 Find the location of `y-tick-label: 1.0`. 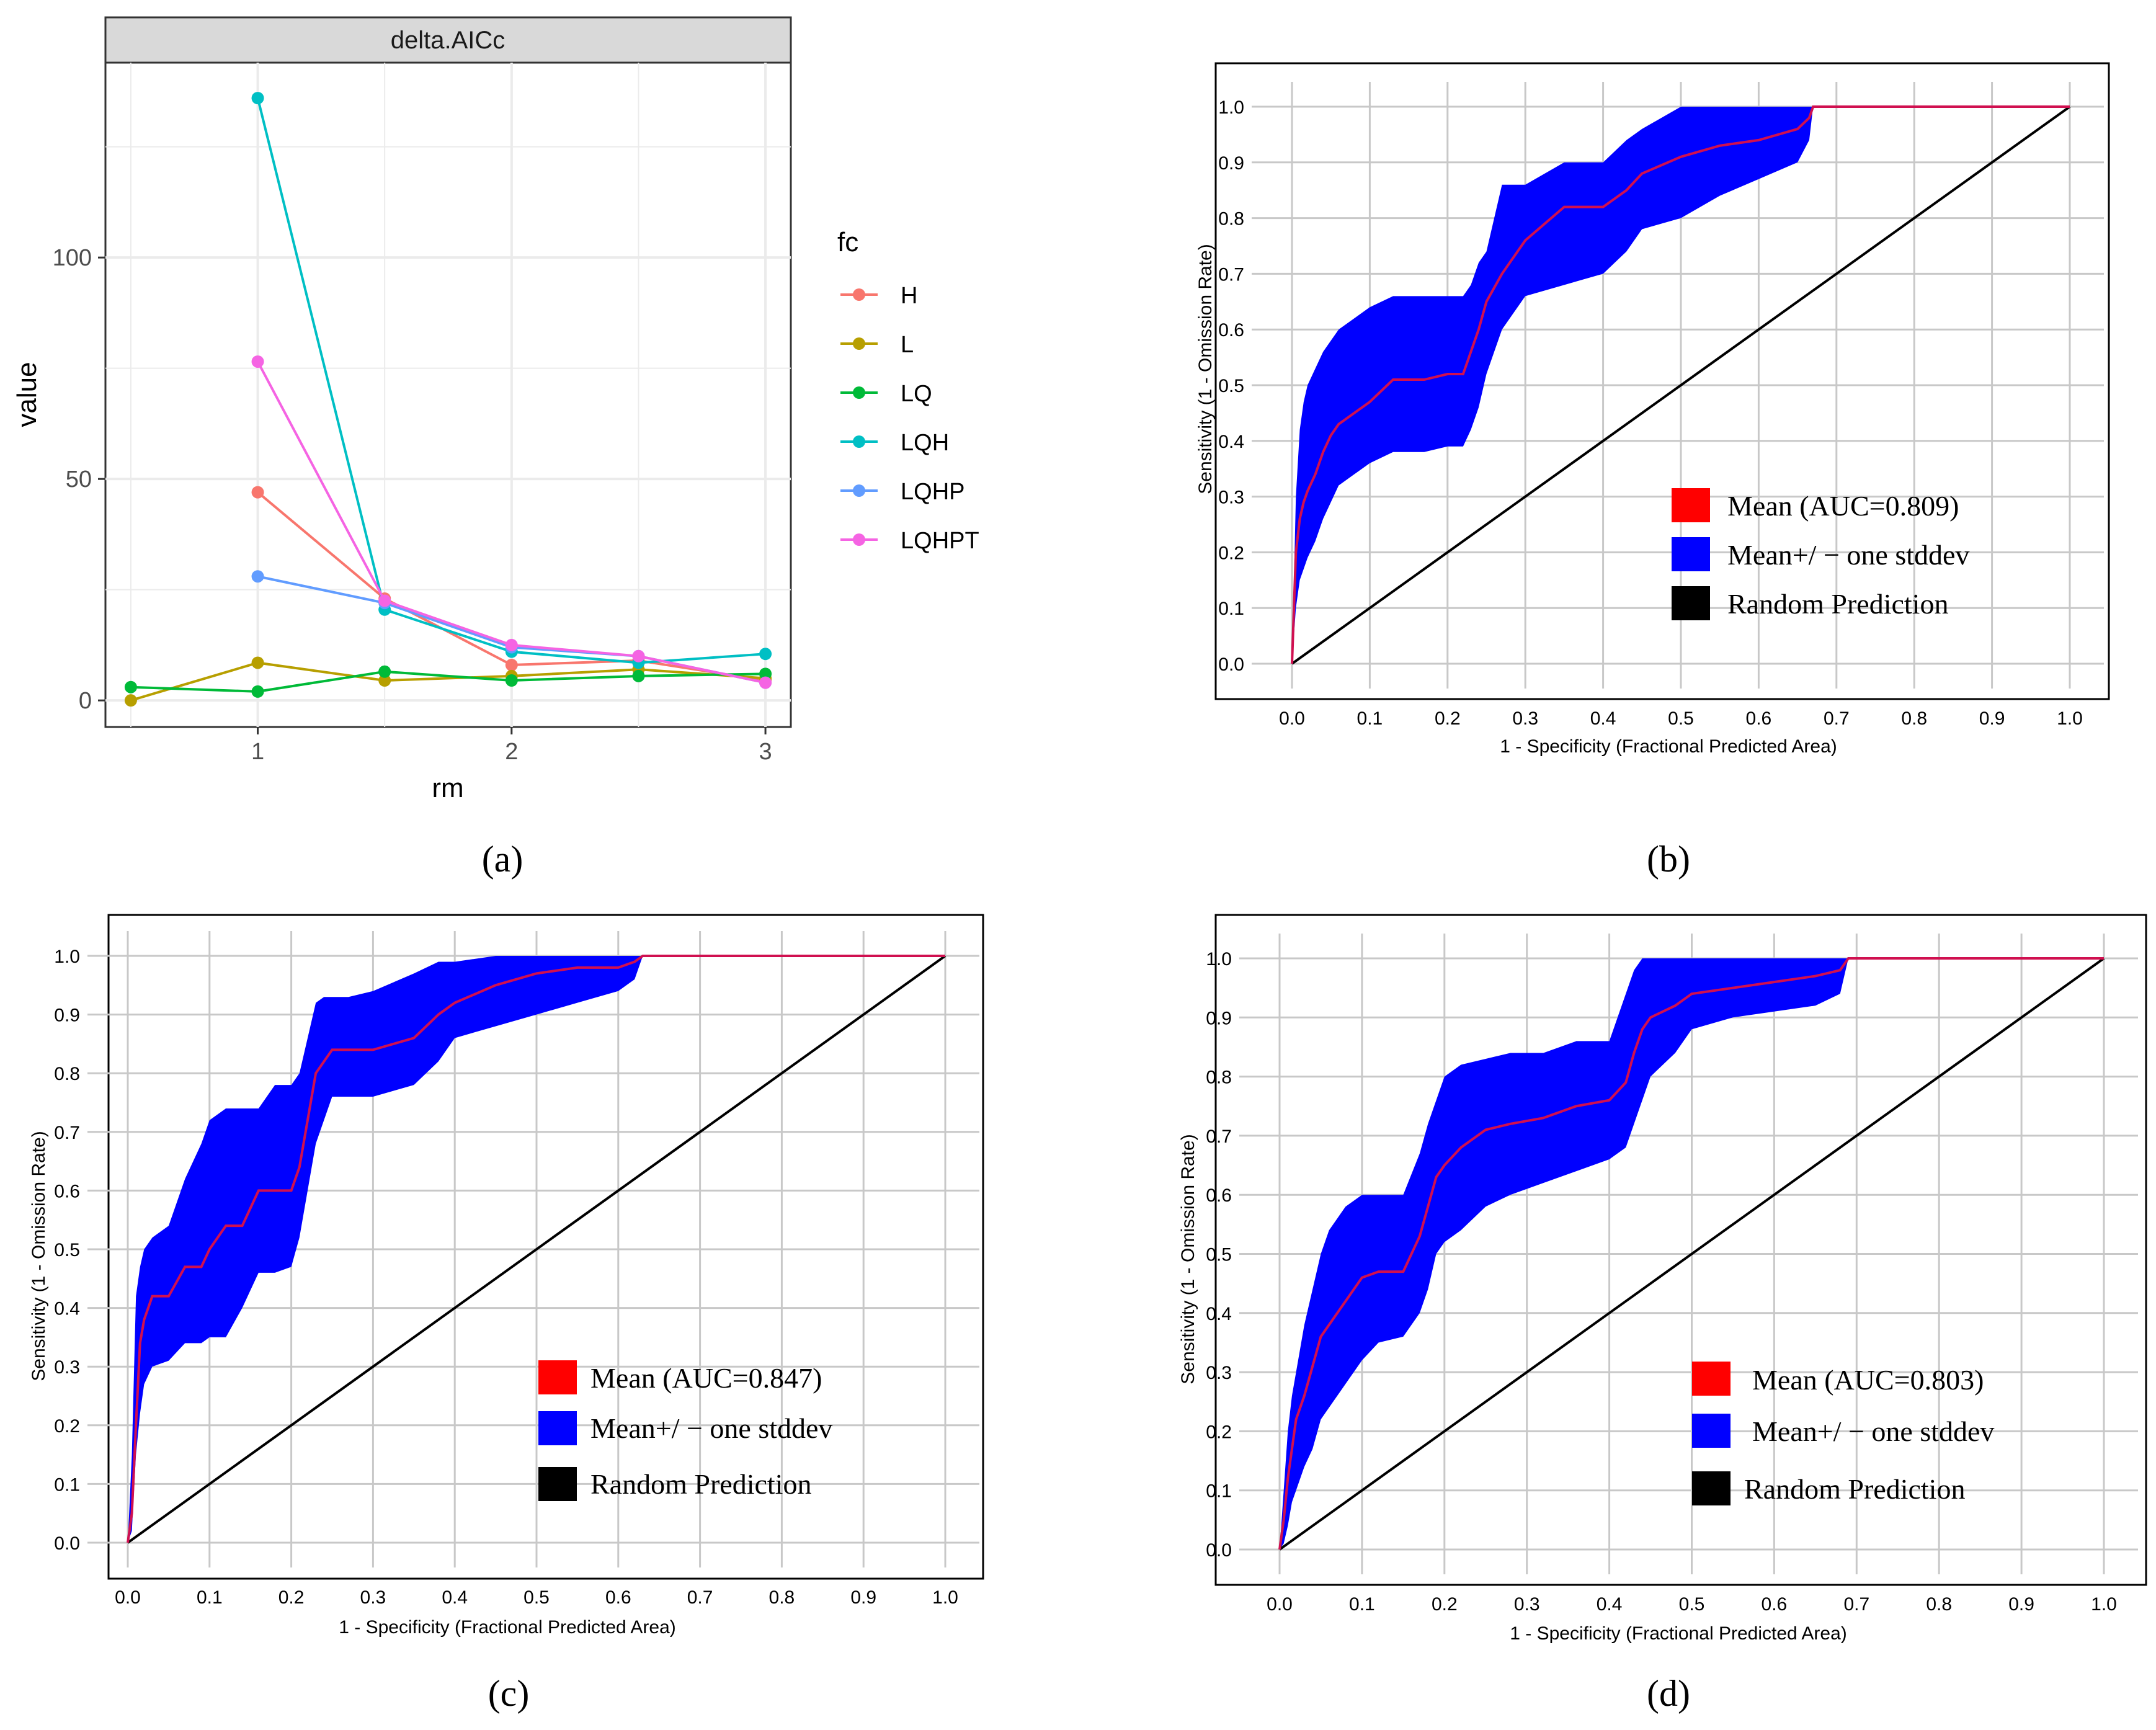

y-tick-label: 1.0 is located at coordinates (67, 957).